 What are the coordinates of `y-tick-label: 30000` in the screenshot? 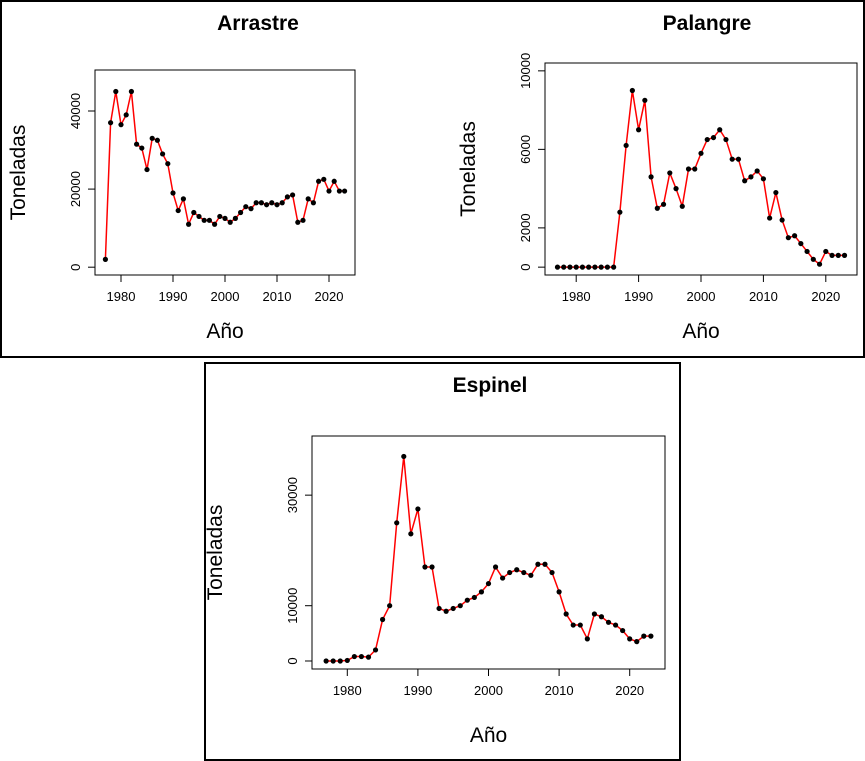 It's located at (292, 495).